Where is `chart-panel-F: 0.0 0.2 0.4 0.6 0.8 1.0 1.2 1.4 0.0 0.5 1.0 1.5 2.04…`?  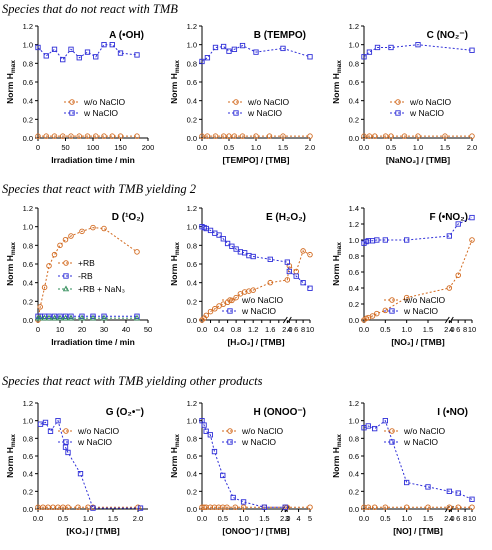
chart-panel-F: 0.0 0.2 0.4 0.6 0.8 1.0 1.2 1.4 0.0 0.5 1.0 1.5 2.04… is located at coordinates (403, 275).